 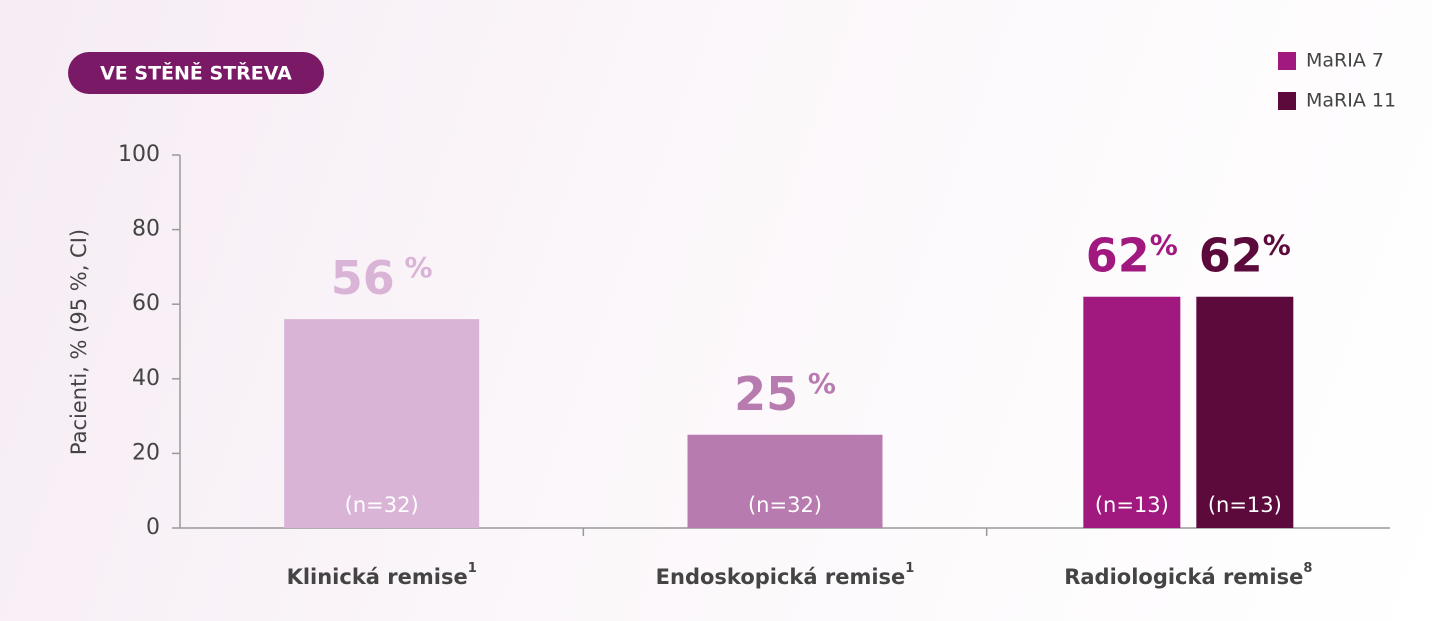 I want to click on category-note: 8, so click(x=1307, y=568).